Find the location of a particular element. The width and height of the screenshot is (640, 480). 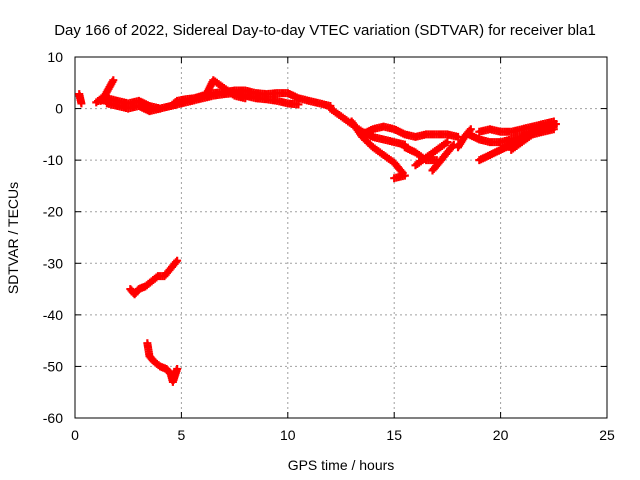

x-tick-label: 10 is located at coordinates (288, 435).